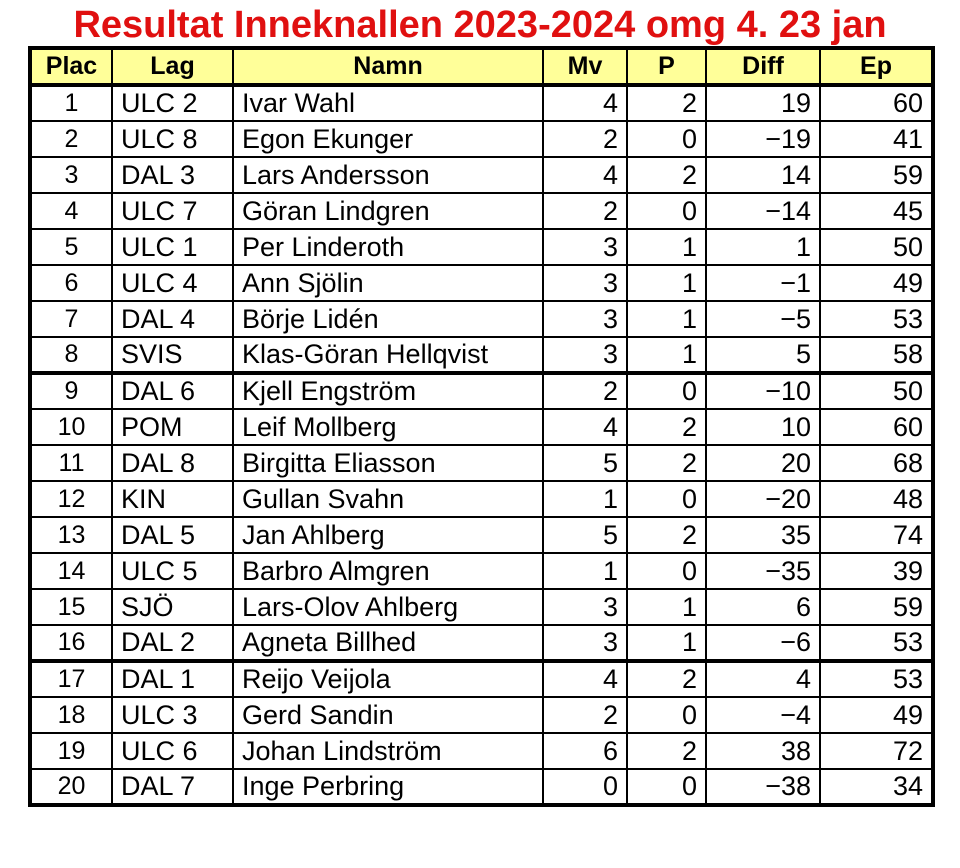 The image size is (960, 868). Describe the element at coordinates (172, 643) in the screenshot. I see `cell-lag: DAL 2` at that location.